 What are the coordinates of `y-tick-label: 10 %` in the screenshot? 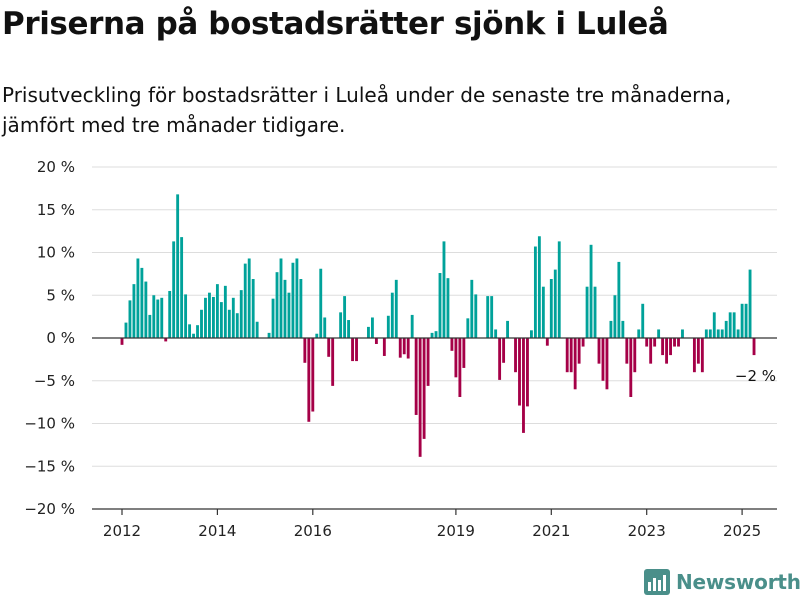 It's located at (56, 253).